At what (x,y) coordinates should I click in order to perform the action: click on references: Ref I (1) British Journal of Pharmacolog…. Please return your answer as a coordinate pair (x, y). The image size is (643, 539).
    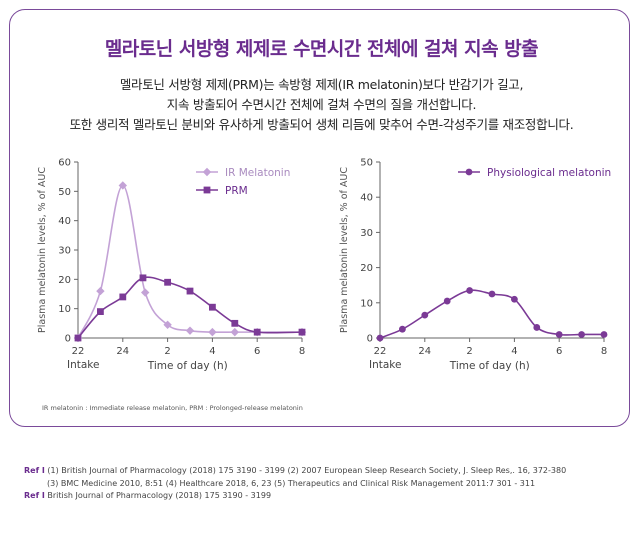
    Looking at the image, I should click on (295, 484).